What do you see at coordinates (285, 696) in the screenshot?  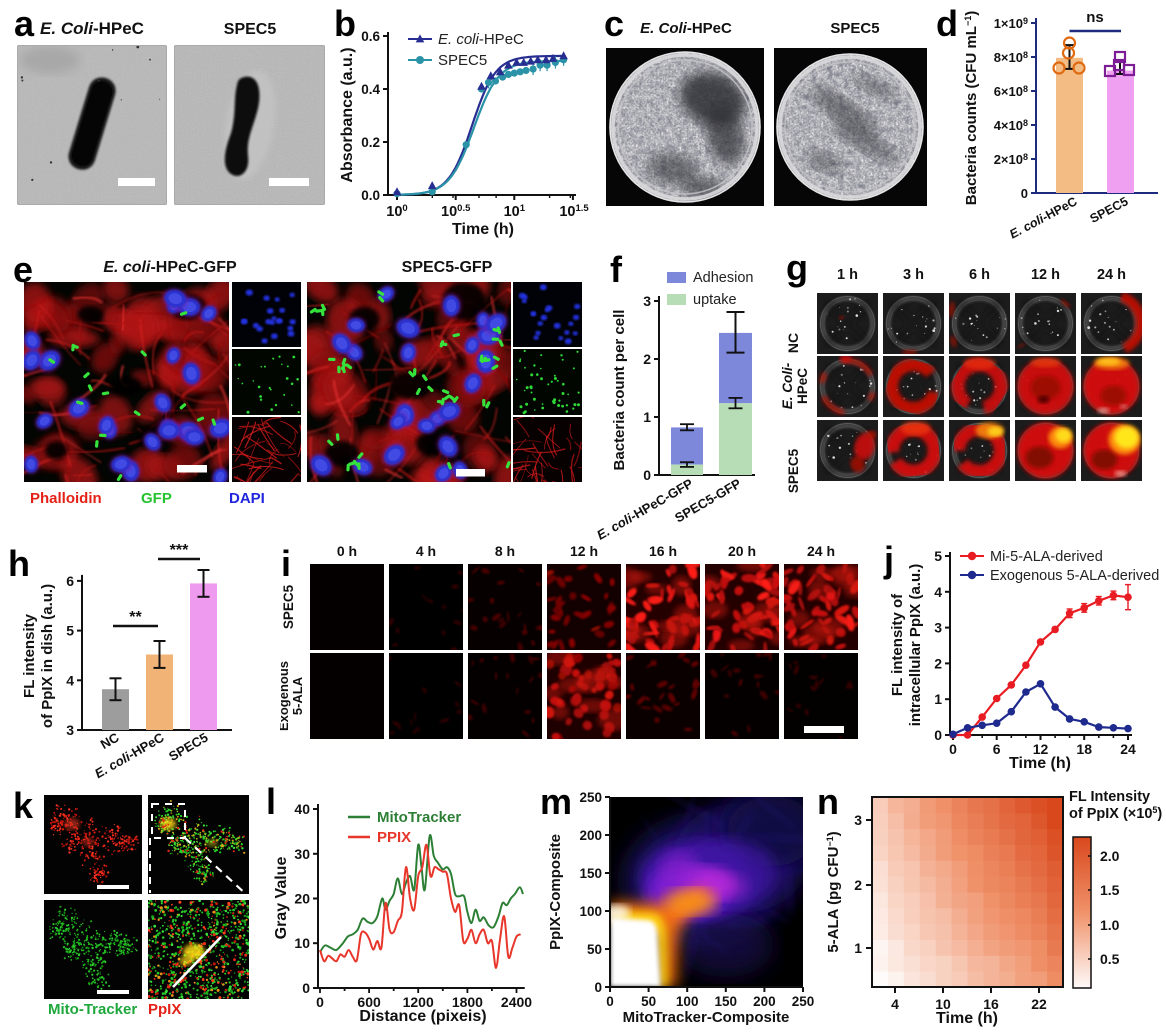 I see `svg-text: Exogenous` at bounding box center [285, 696].